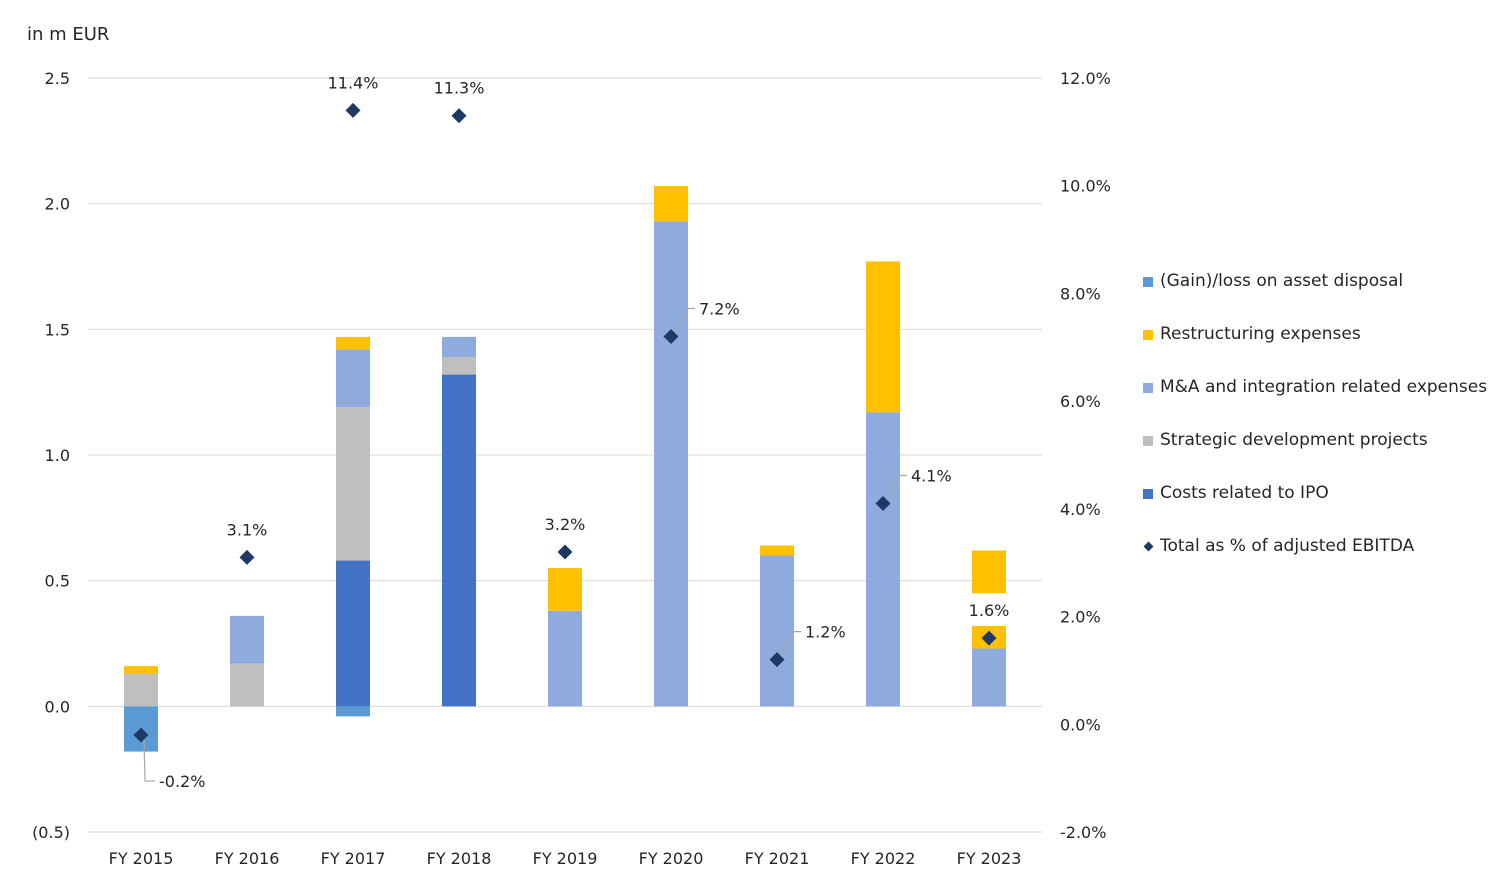 This screenshot has width=1504, height=894. Describe the element at coordinates (1260, 334) in the screenshot. I see `legend-label: Restructuring expenses` at that location.